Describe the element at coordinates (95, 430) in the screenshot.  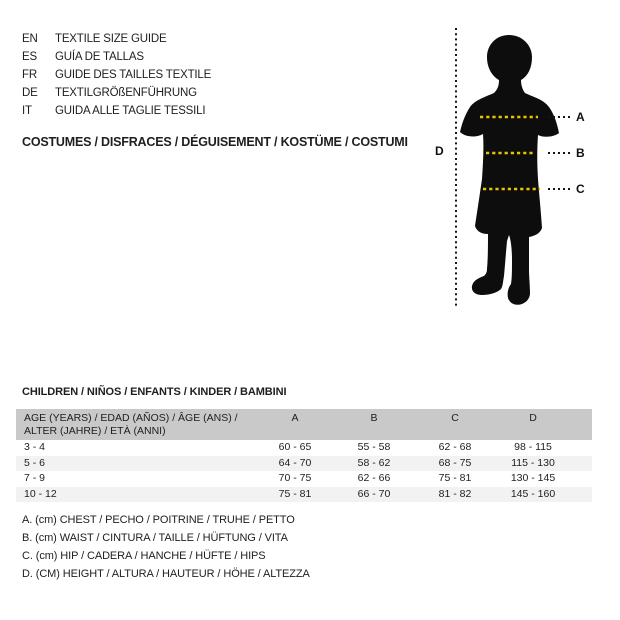
I see `age-header-line2: ALTER (JAHRE) / ETÀ (ANNI)` at that location.